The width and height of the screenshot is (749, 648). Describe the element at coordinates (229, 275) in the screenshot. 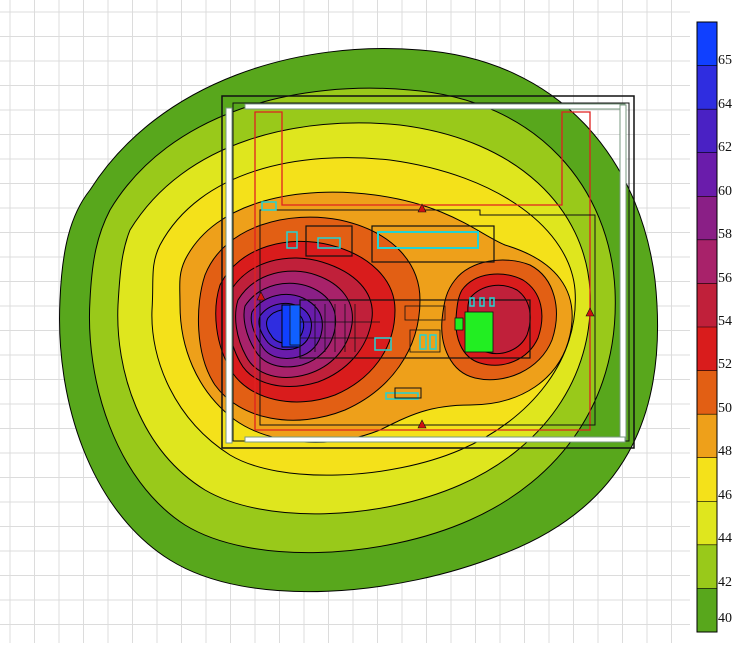

I see `perimeter-wall-left` at that location.